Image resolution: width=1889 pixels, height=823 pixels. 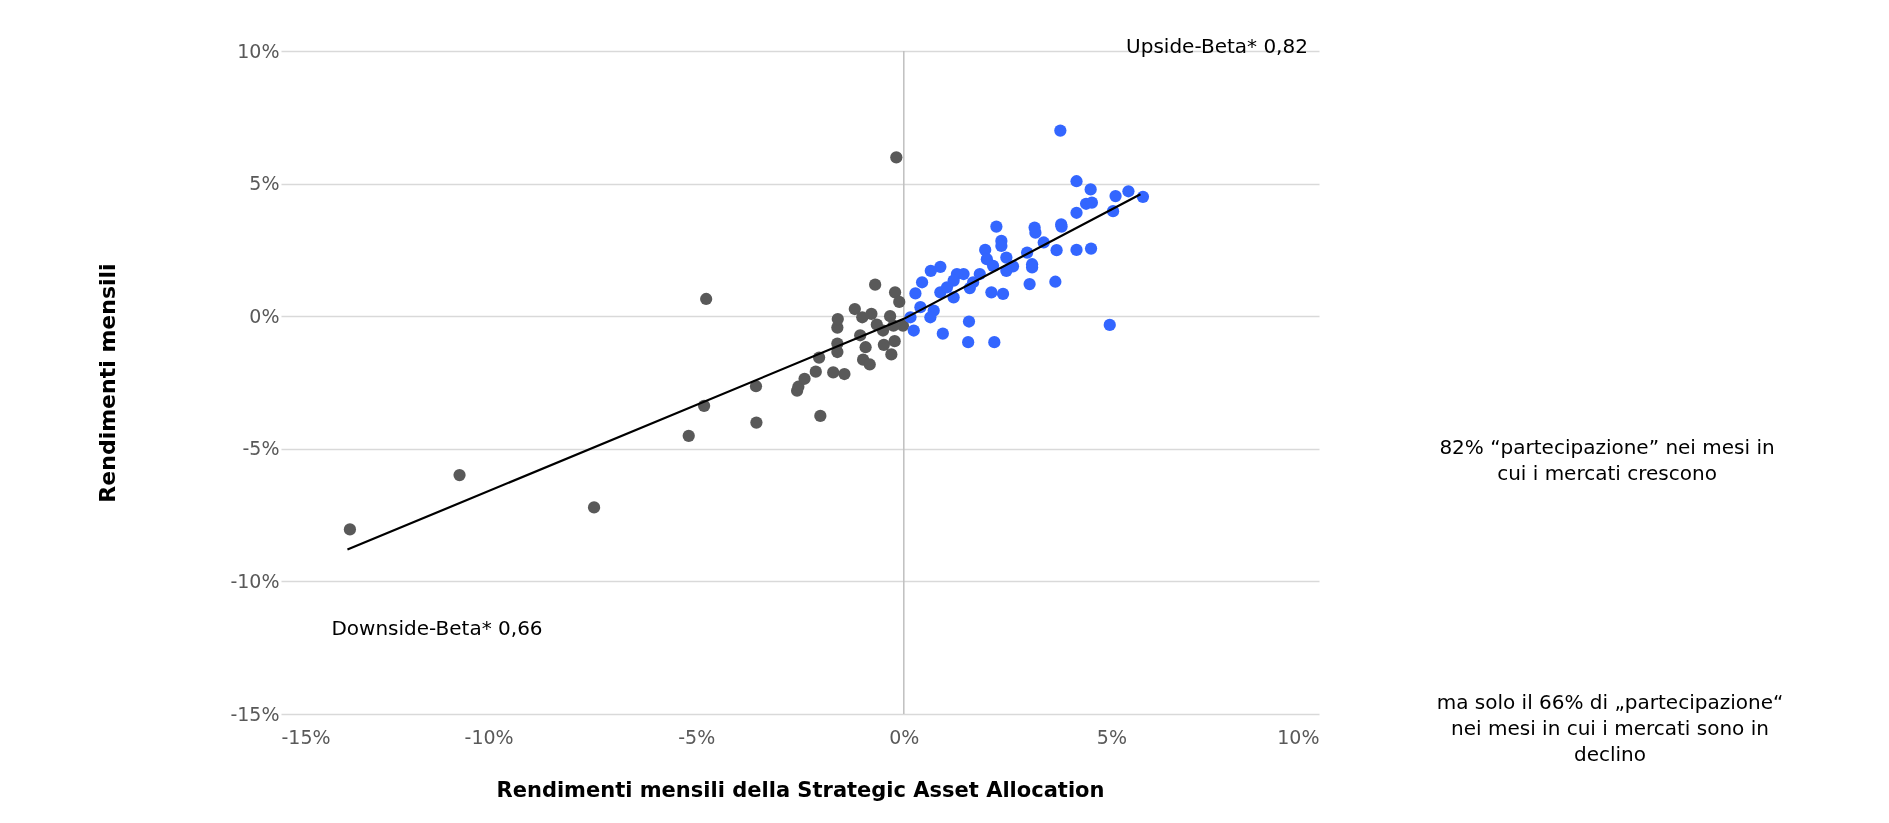 What do you see at coordinates (264, 315) in the screenshot?
I see `y-tick-label: 0%` at bounding box center [264, 315].